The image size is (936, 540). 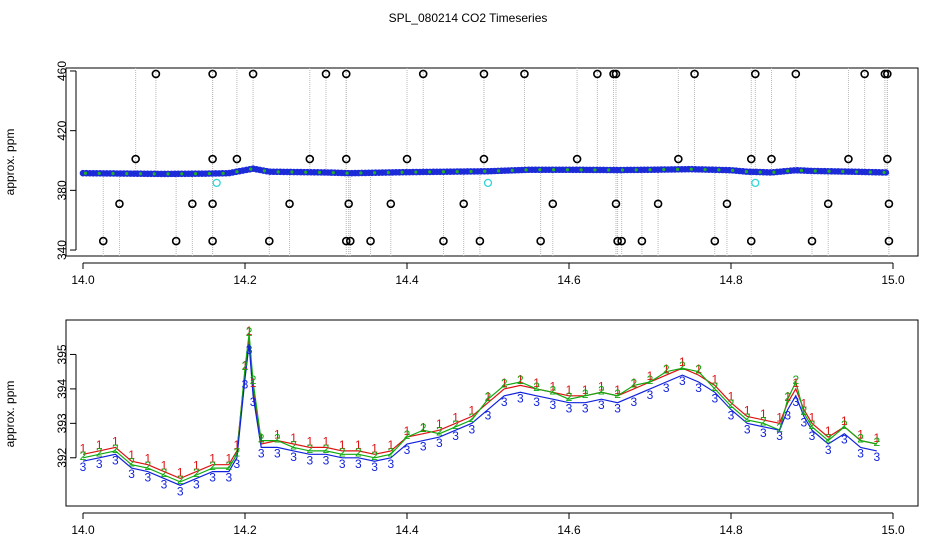 What do you see at coordinates (893, 530) in the screenshot?
I see `bottom-x-tick-label: 15.0` at bounding box center [893, 530].